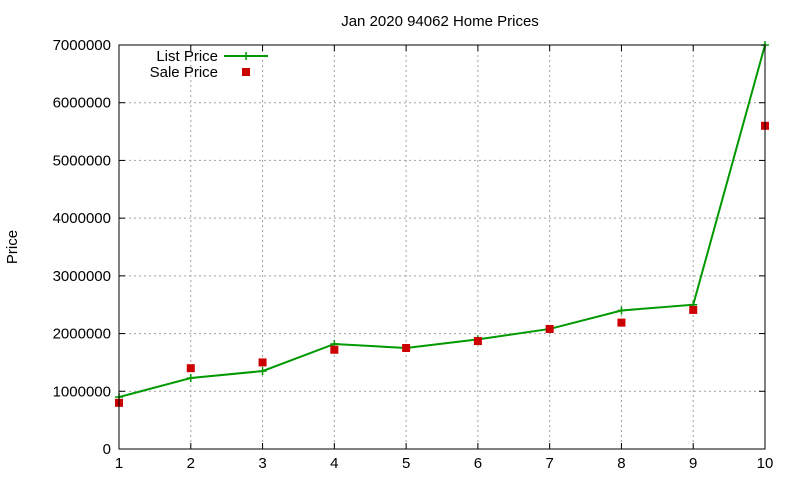 Image resolution: width=800 pixels, height=480 pixels. Describe the element at coordinates (82, 391) in the screenshot. I see `y-tick-label: 1000000` at that location.